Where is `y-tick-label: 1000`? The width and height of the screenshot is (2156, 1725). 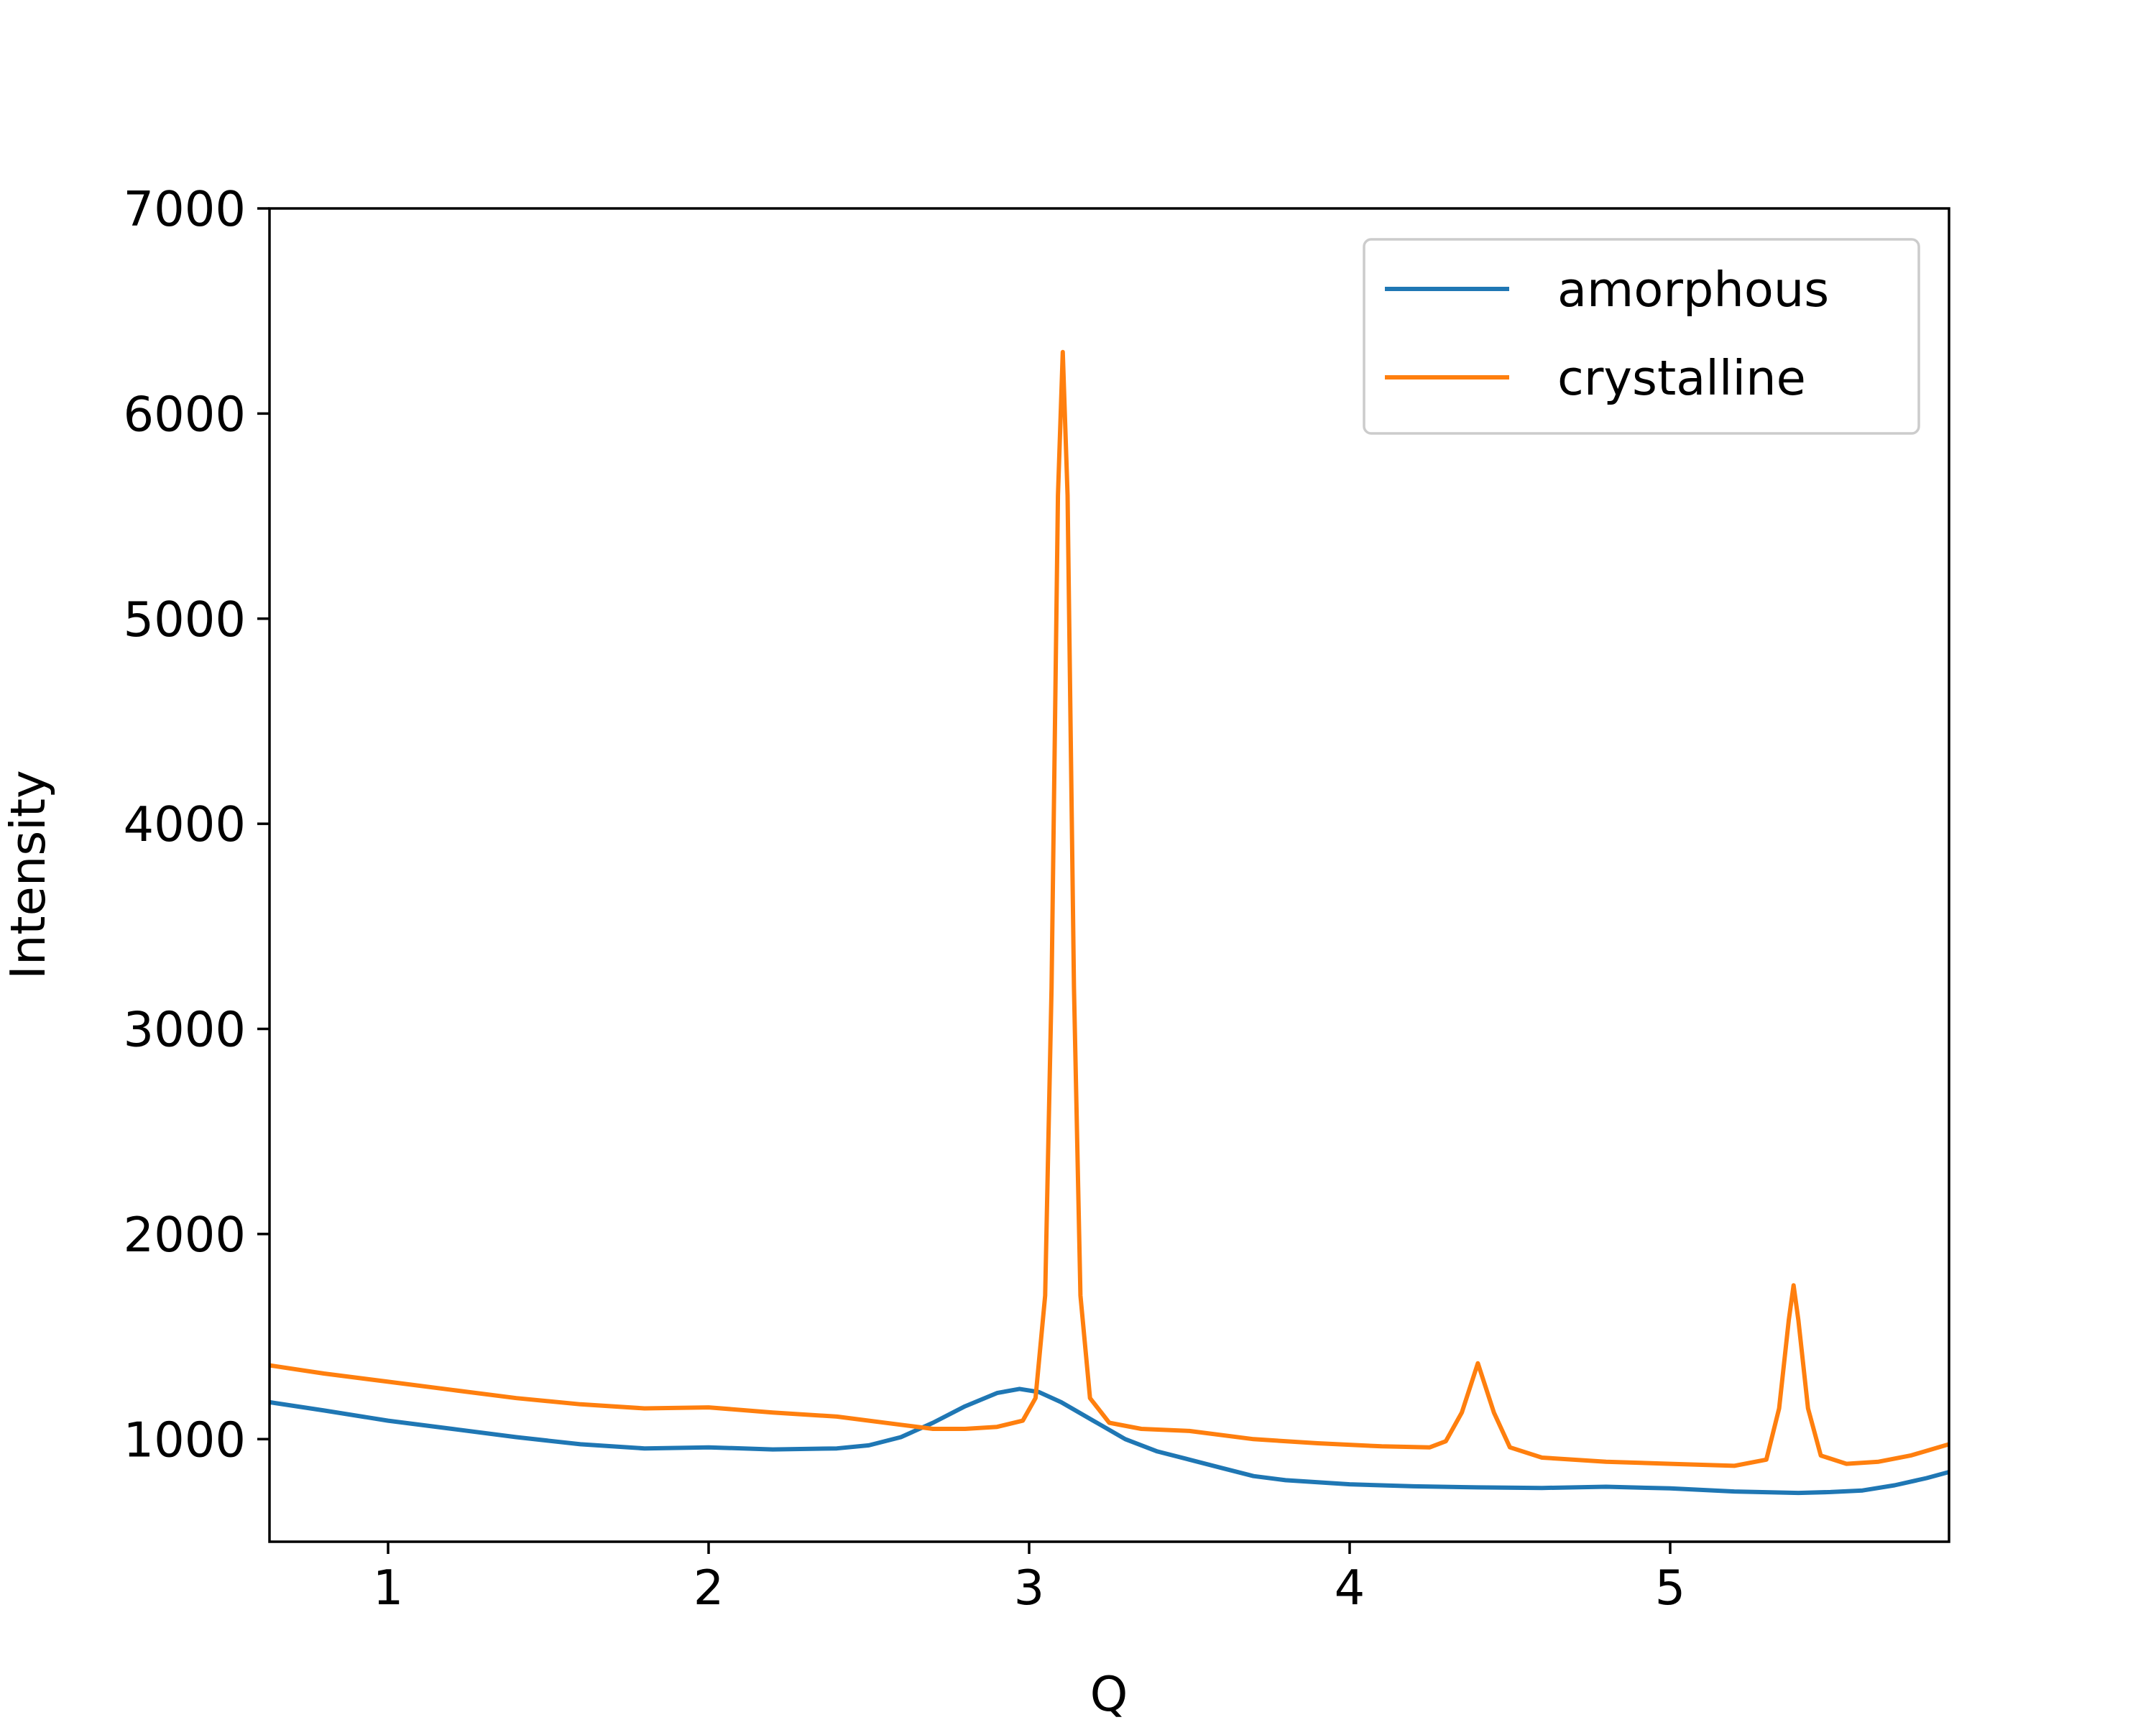 y-tick-label: 1000 is located at coordinates (184, 1440).